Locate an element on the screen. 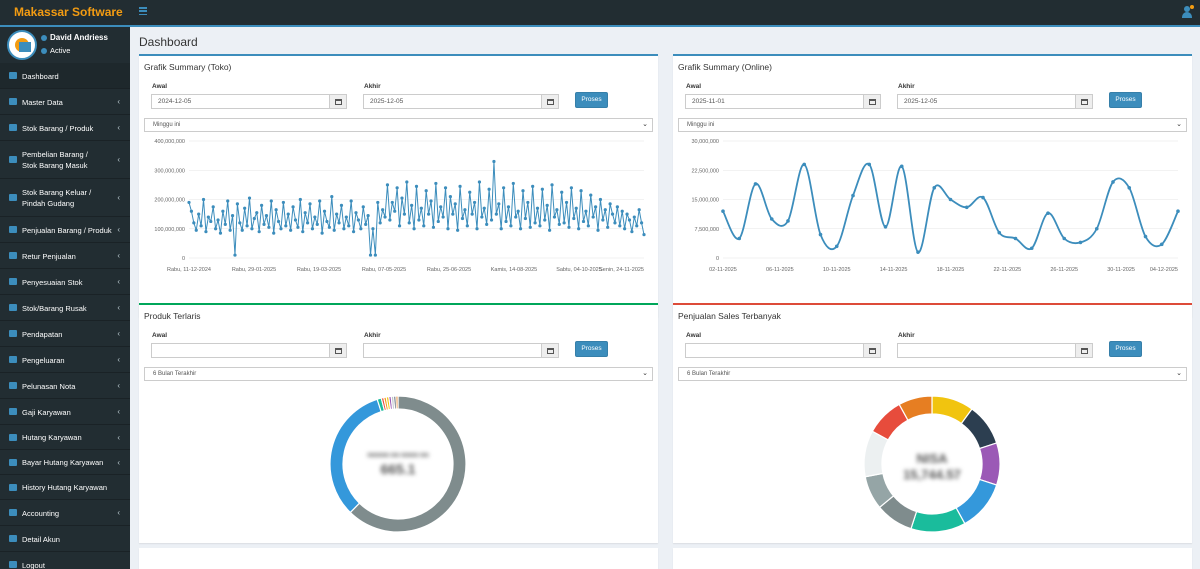  awal-date-input: 2024-12-05 is located at coordinates (240, 101).